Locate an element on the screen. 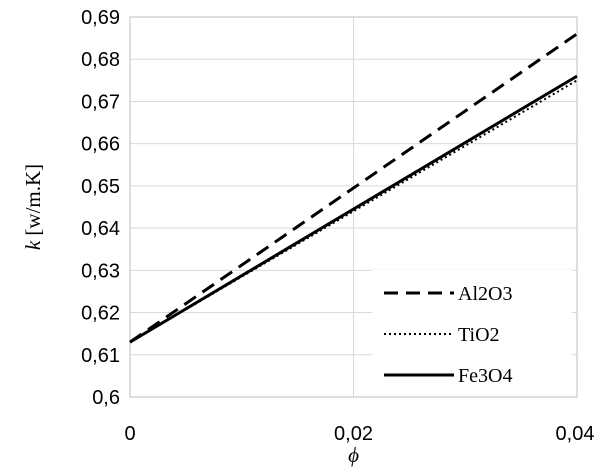  y-tick-label-5: 0,65 is located at coordinates (100, 187).